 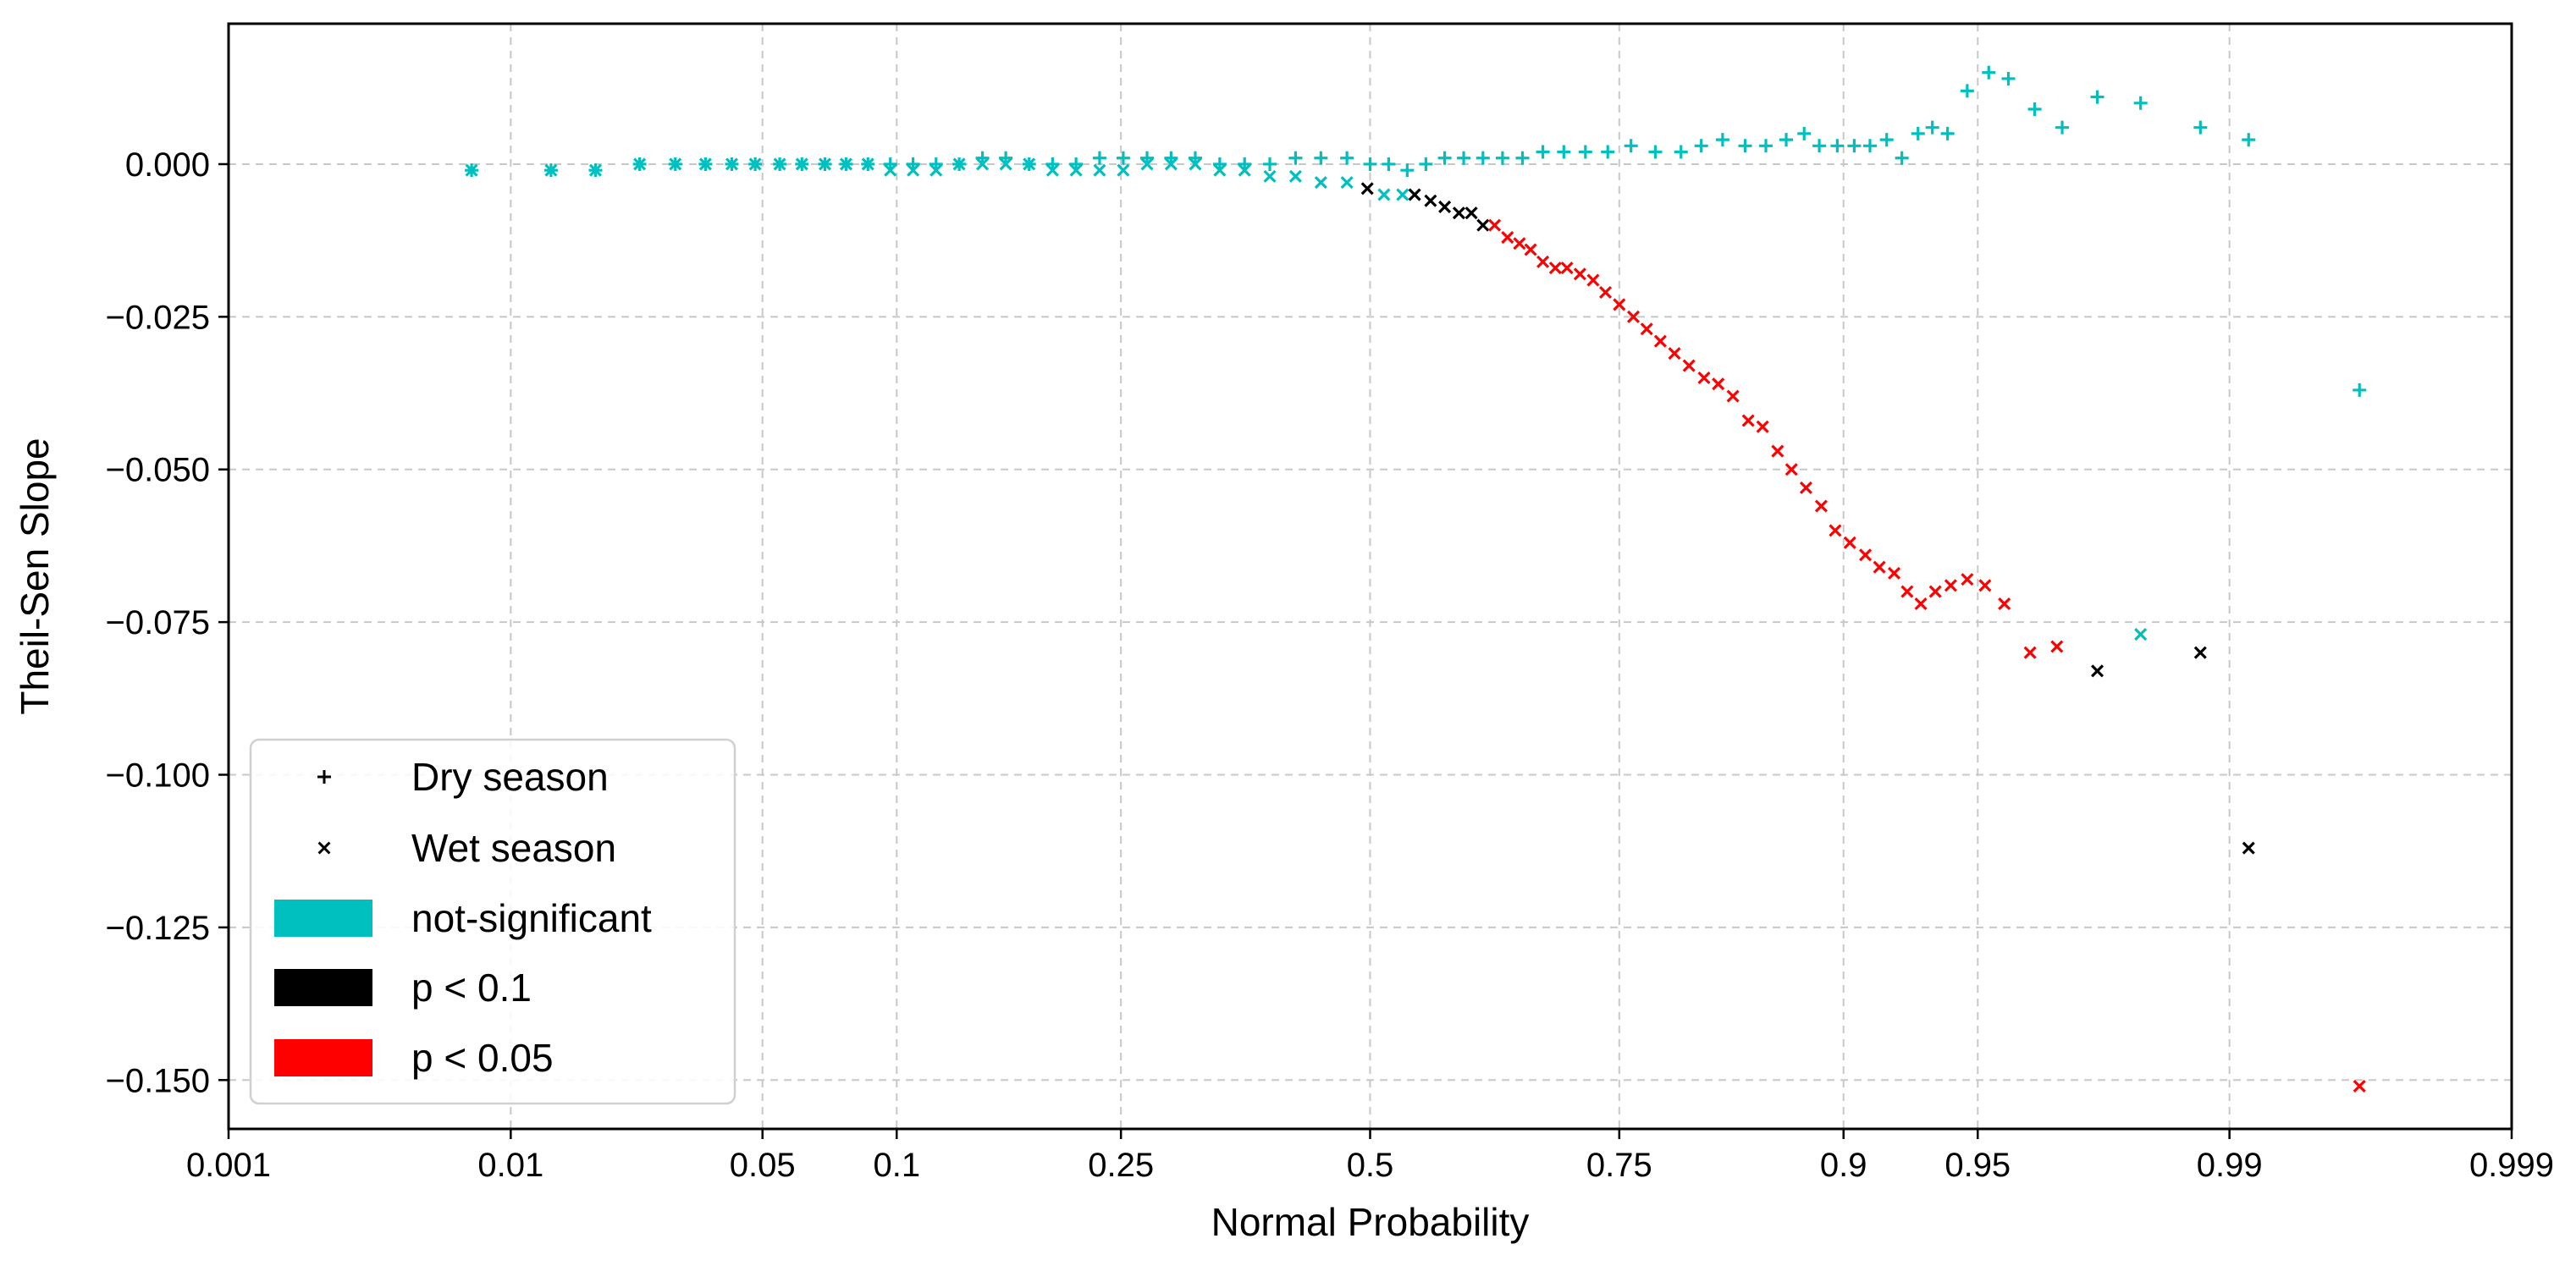 I want to click on x-tick-label: 0.001, so click(x=229, y=1165).